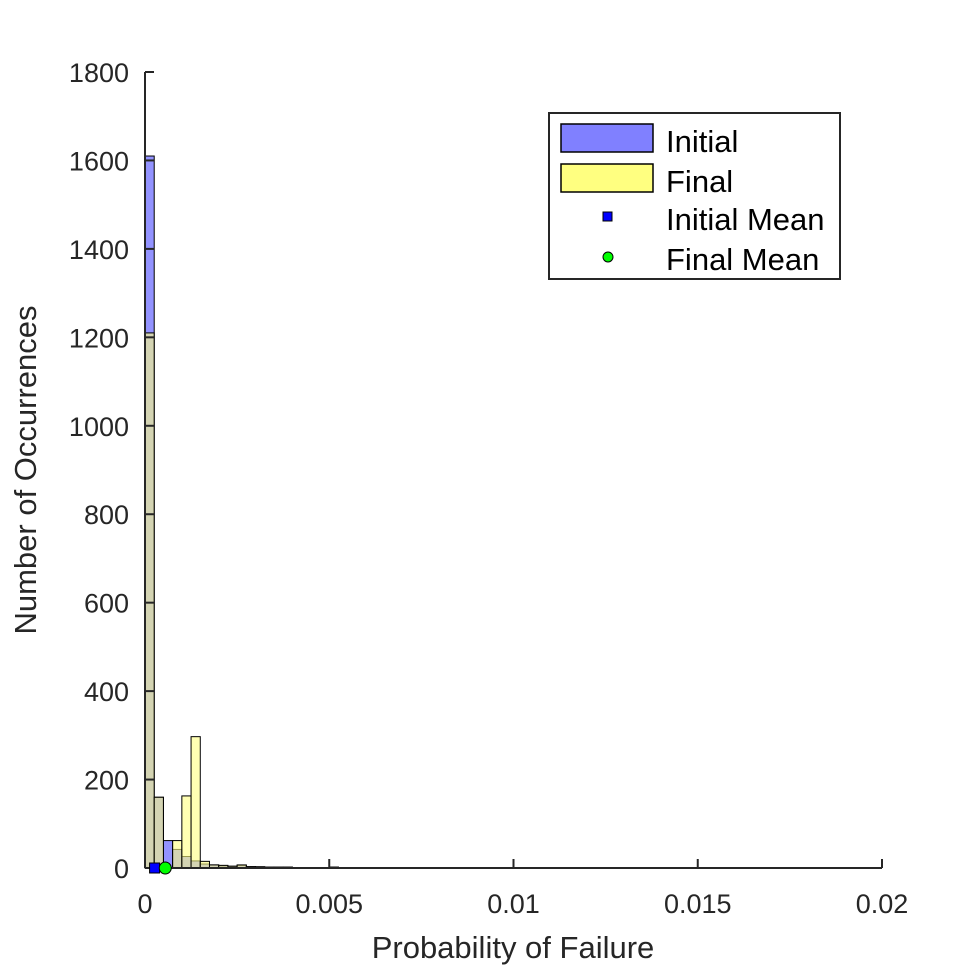 The image size is (975, 975). What do you see at coordinates (106, 604) in the screenshot?
I see `y-tick-label: 600` at bounding box center [106, 604].